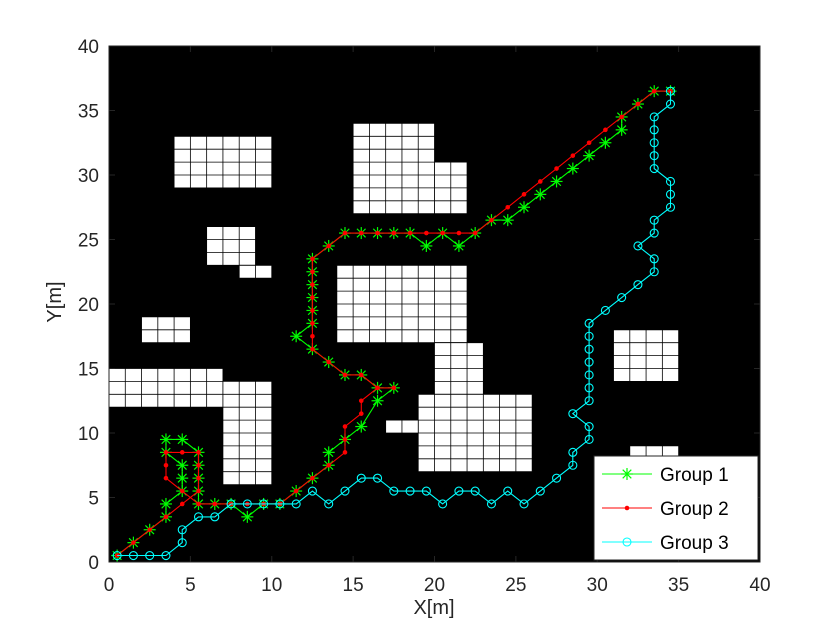  Describe the element at coordinates (88, 176) in the screenshot. I see `y-tick-label: 30` at that location.